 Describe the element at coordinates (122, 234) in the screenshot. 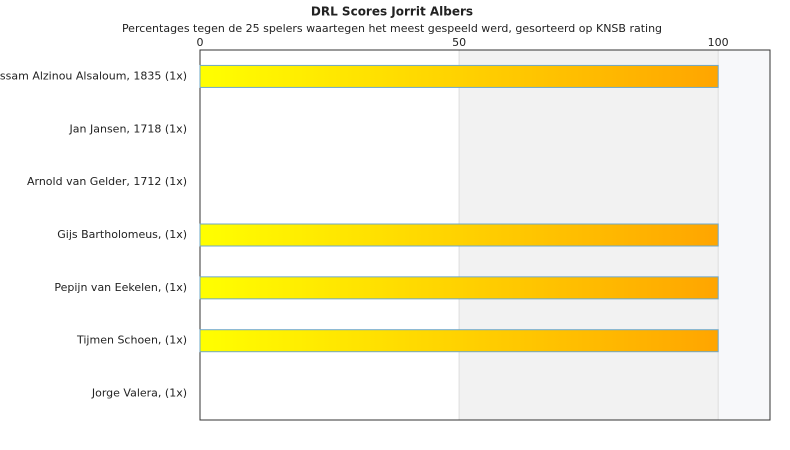

I see `y-tick-label: Gijs Bartholomeus, (1x)` at that location.